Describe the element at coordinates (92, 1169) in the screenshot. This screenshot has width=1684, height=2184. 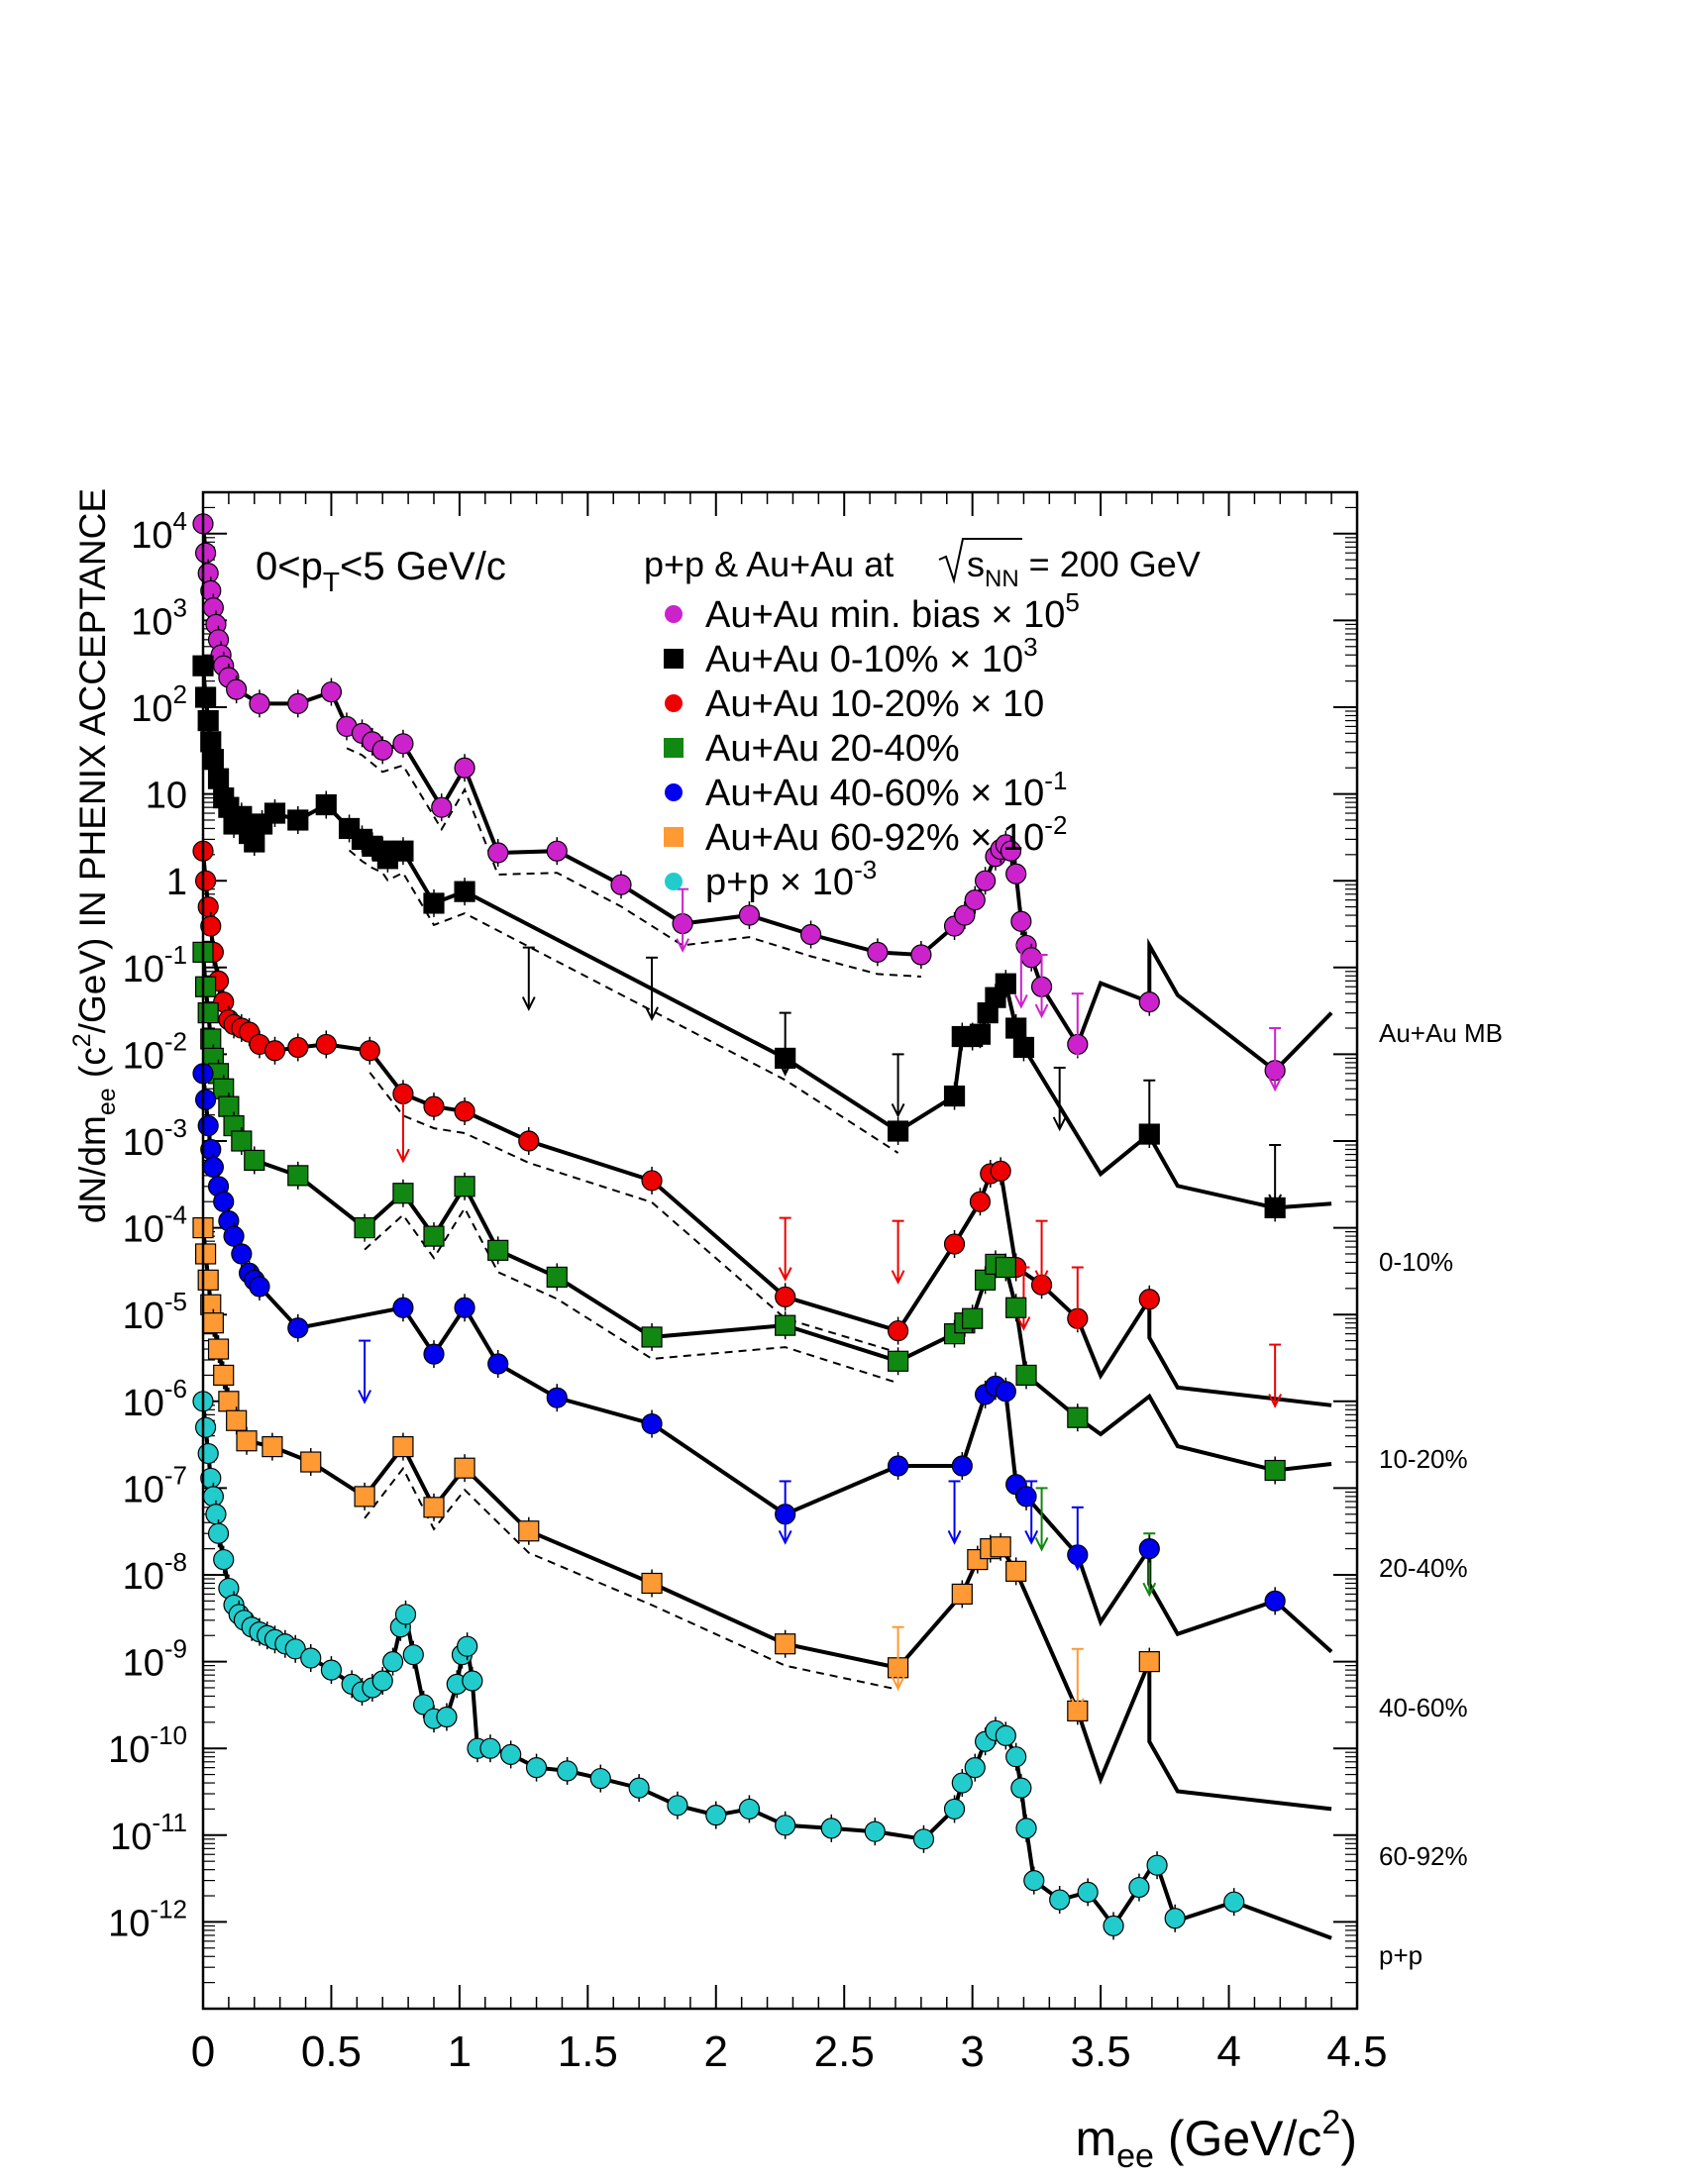
I see `y-title-a: dN/dm` at that location.